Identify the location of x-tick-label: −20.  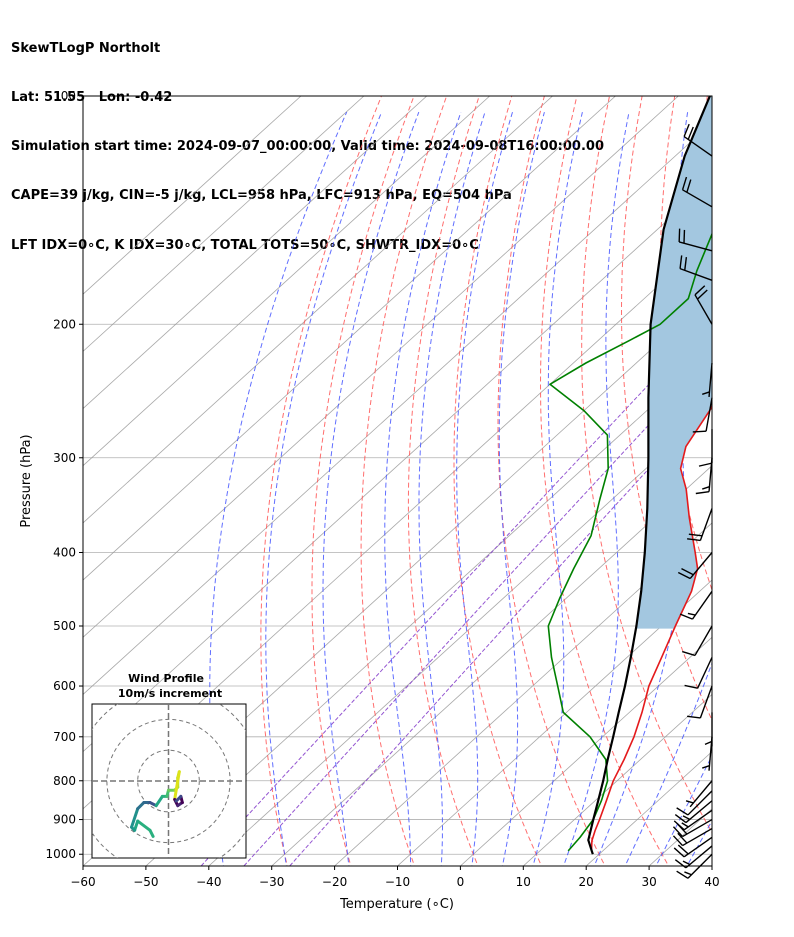
(334, 882).